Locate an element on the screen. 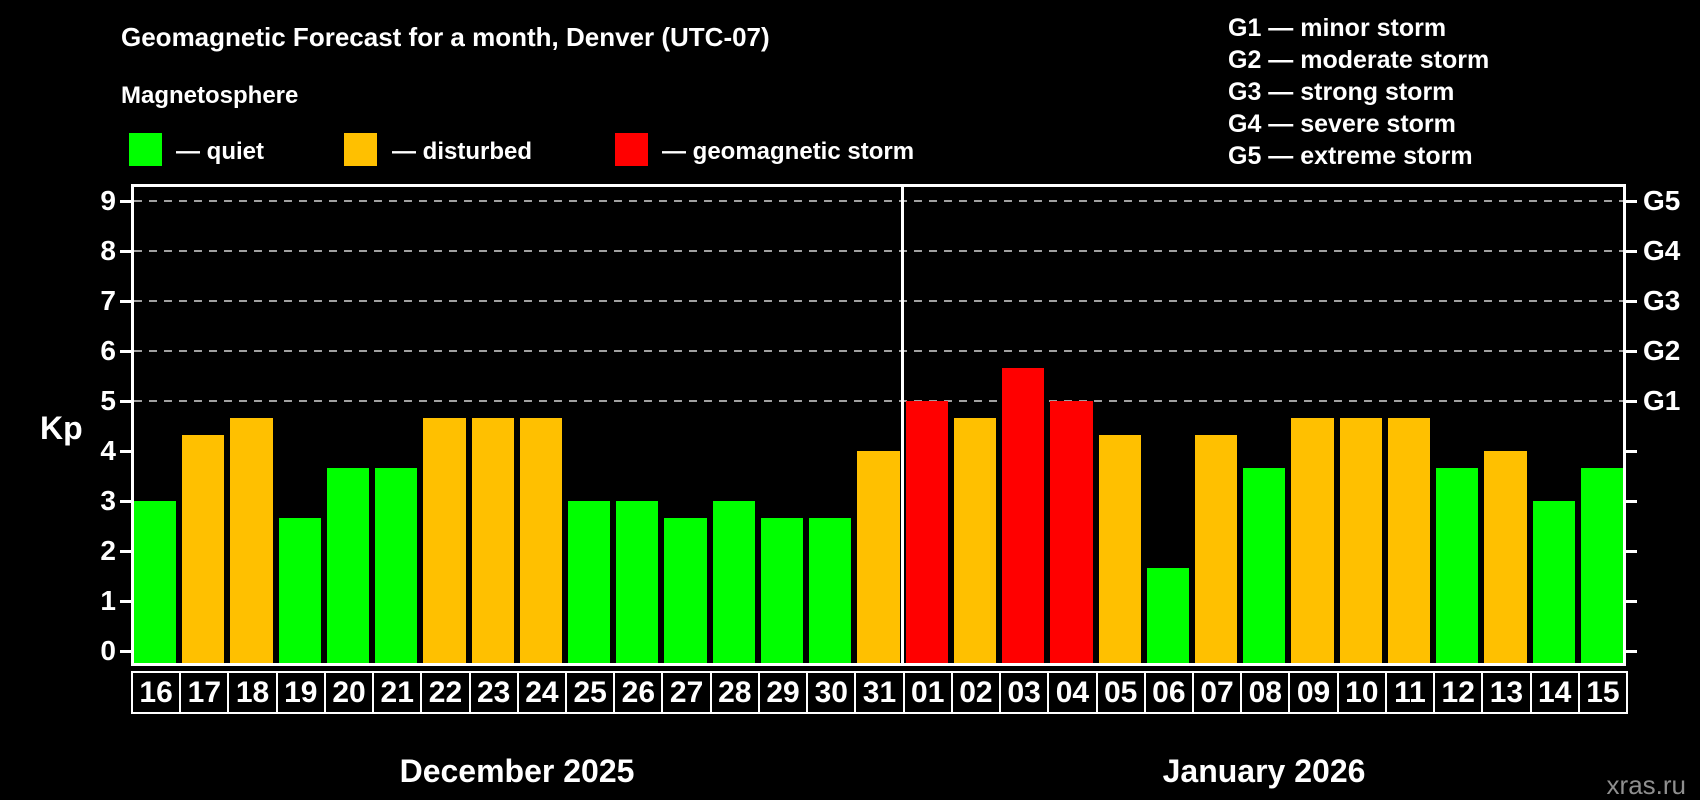 The width and height of the screenshot is (1700, 800). kp-axis-title: Kp is located at coordinates (61, 428).